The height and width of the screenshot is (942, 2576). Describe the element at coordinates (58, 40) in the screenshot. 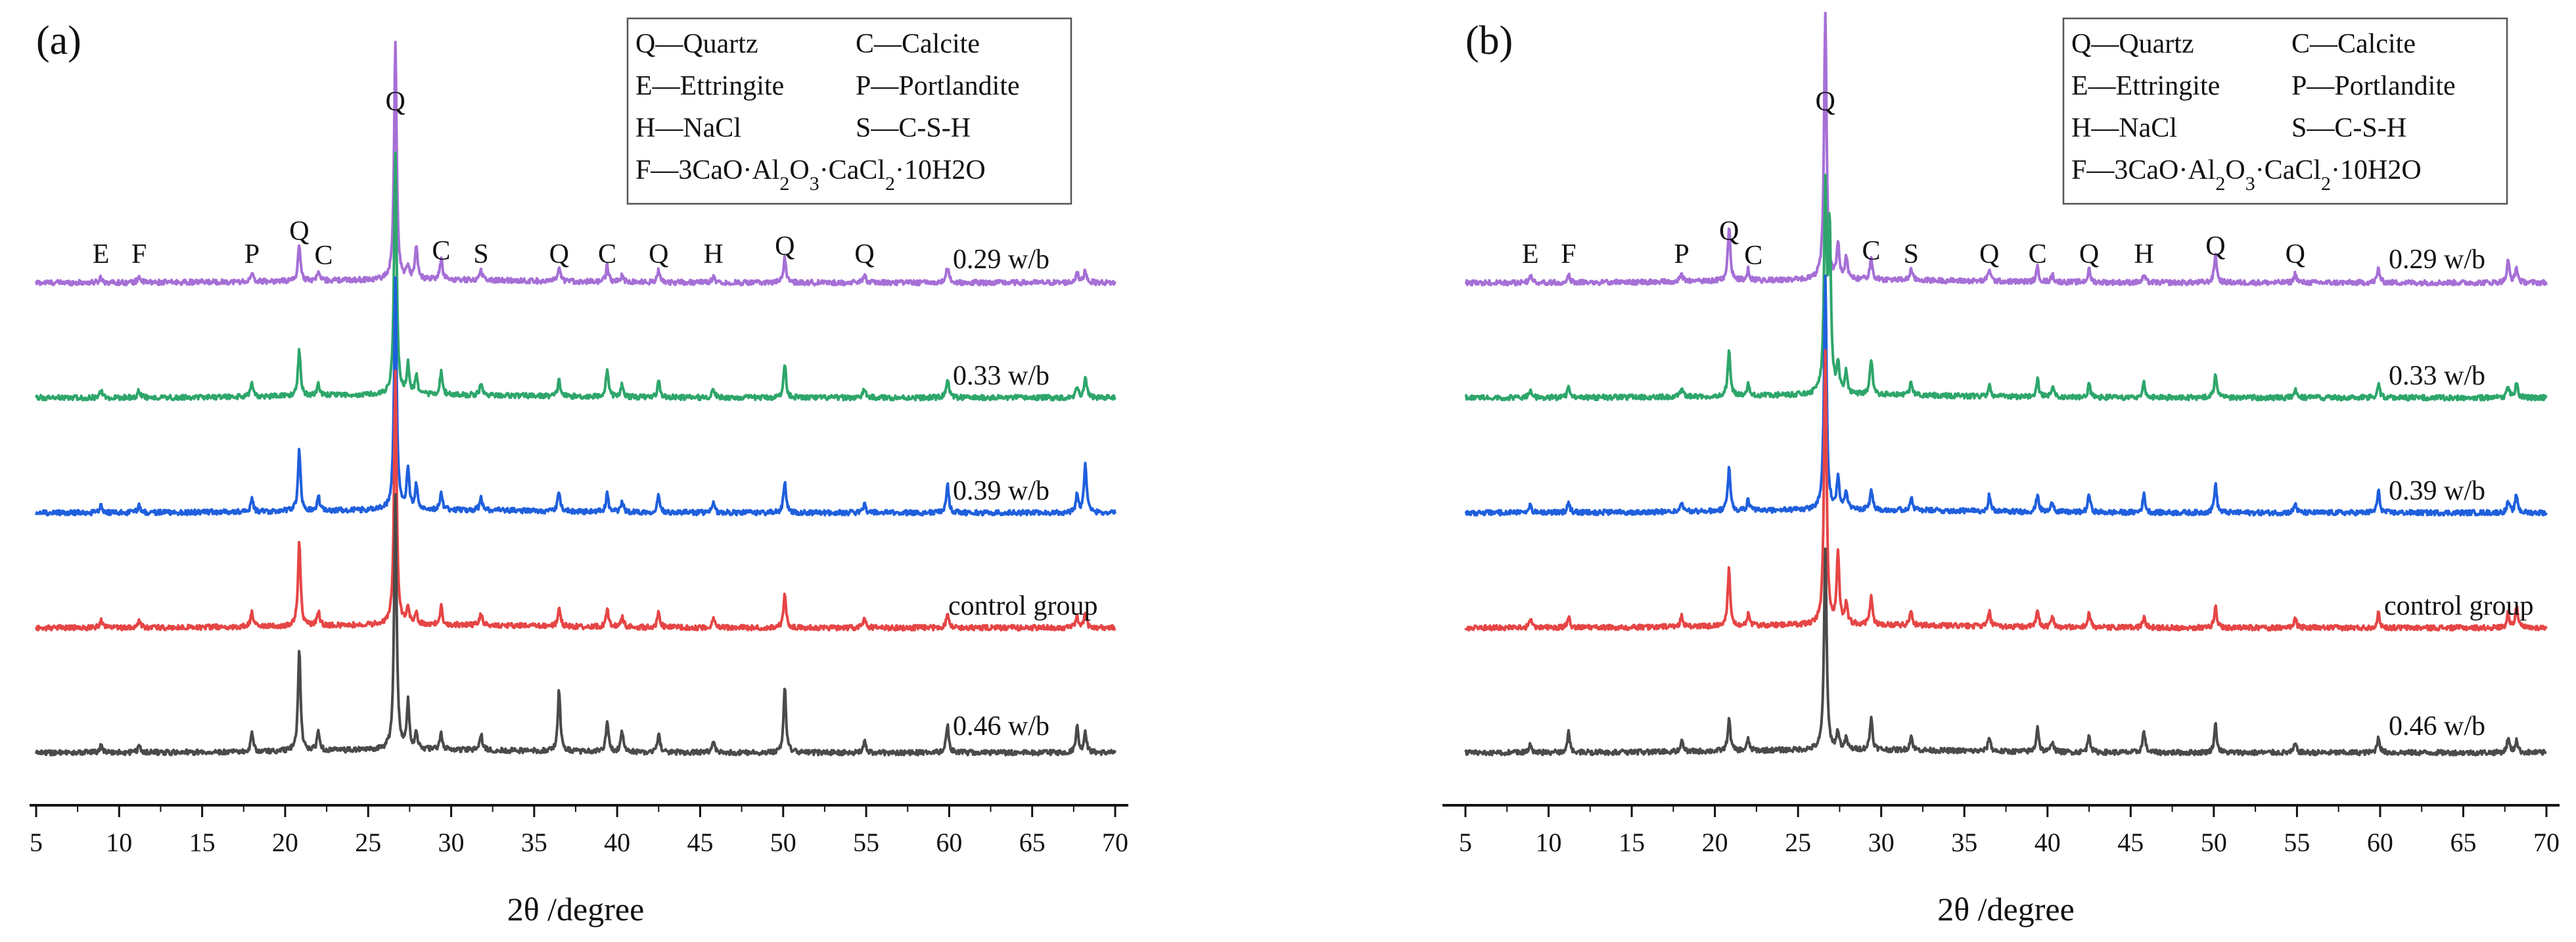

I see `panel-label: (a)` at that location.